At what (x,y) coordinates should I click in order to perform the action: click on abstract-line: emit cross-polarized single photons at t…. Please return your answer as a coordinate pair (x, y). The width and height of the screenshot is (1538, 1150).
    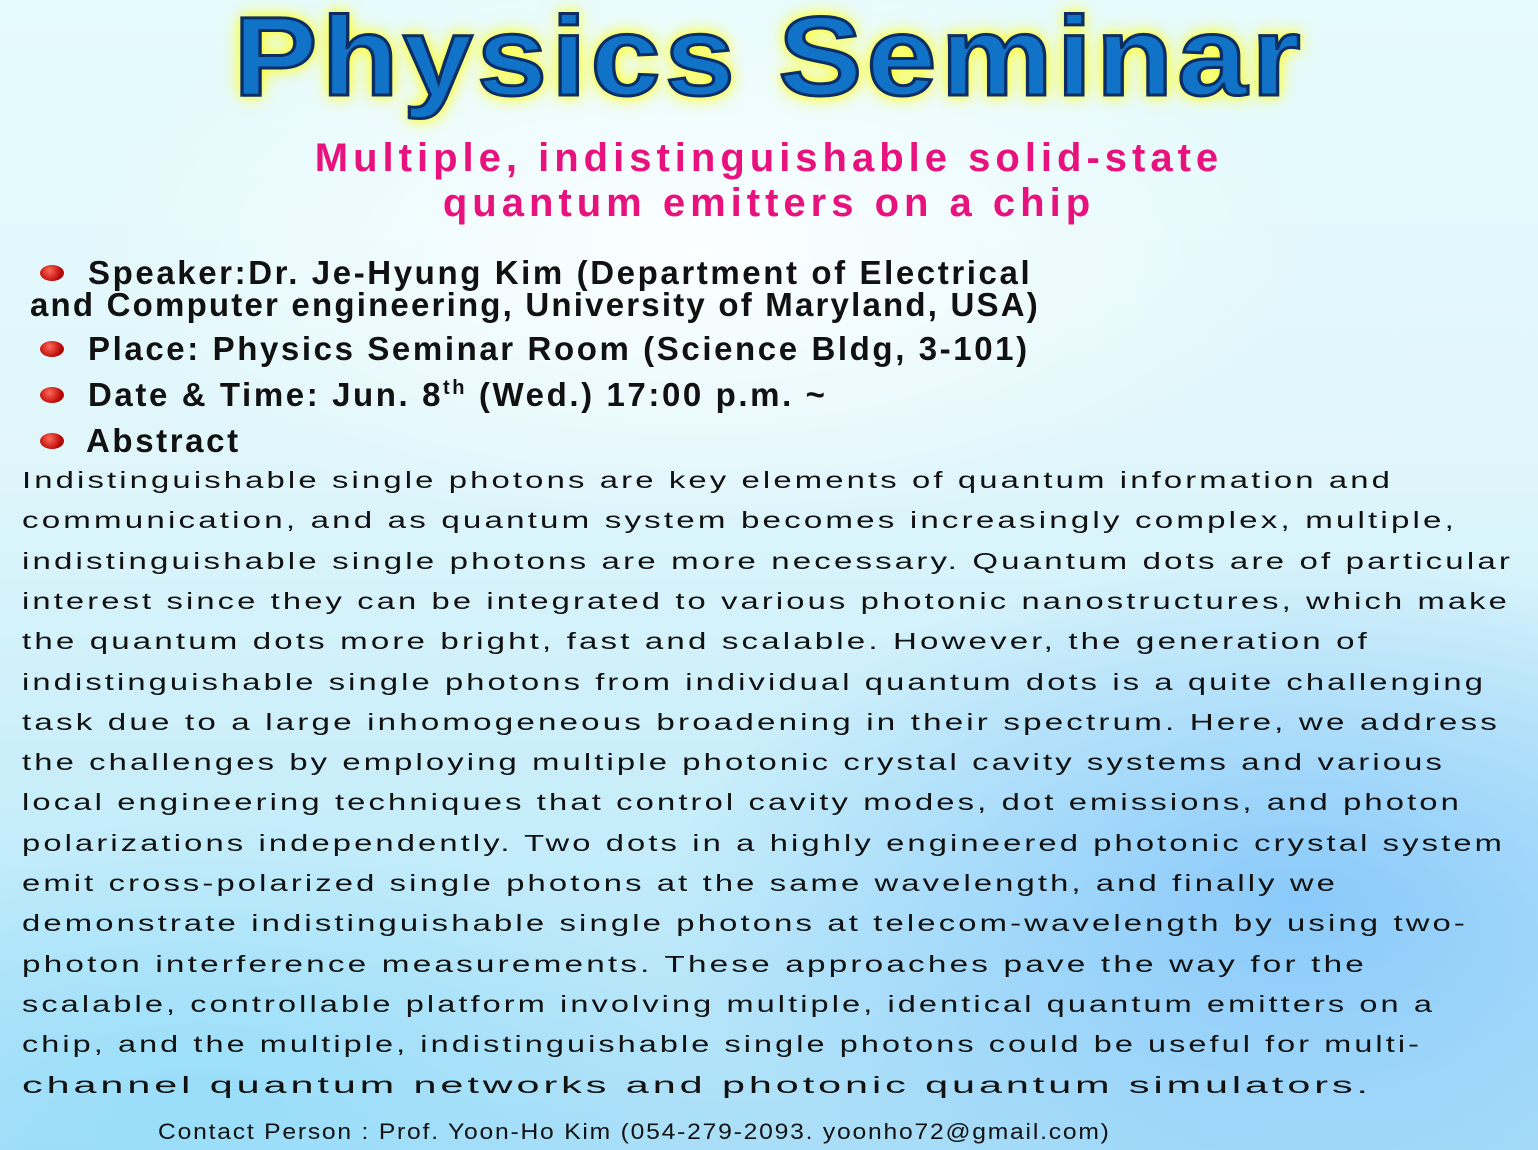
    Looking at the image, I should click on (680, 883).